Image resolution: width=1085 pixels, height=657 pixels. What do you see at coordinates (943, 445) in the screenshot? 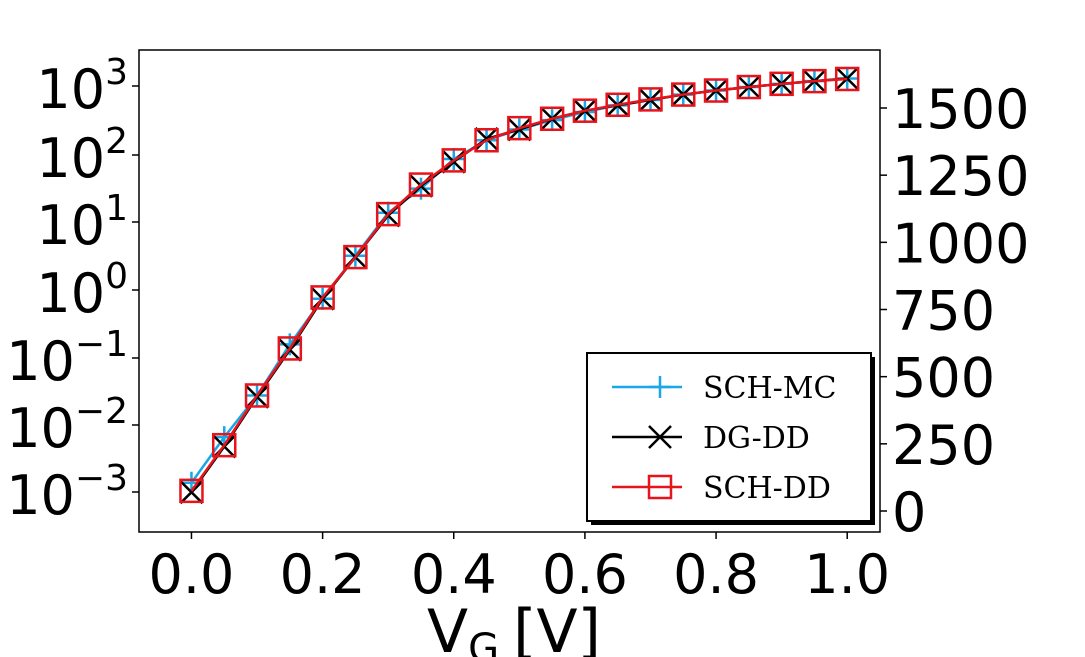
I see `y-right-tick-label: 250` at bounding box center [943, 445].